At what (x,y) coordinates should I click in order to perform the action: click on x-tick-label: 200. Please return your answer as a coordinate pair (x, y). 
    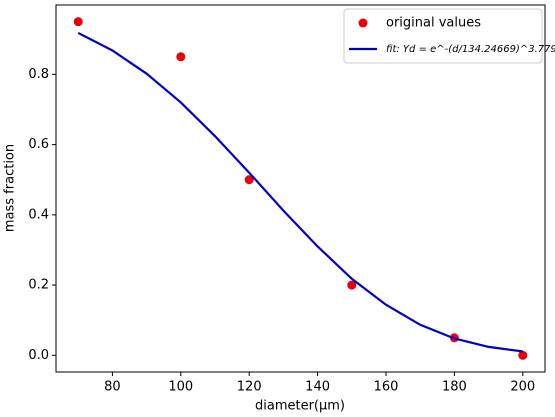
    Looking at the image, I should click on (522, 387).